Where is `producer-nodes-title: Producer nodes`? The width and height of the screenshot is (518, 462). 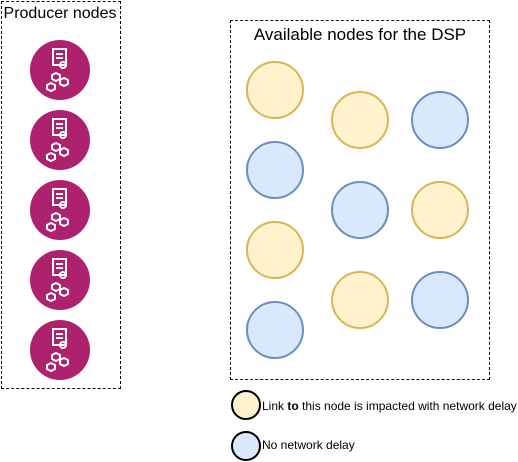
producer-nodes-title: Producer nodes is located at coordinates (60, 13).